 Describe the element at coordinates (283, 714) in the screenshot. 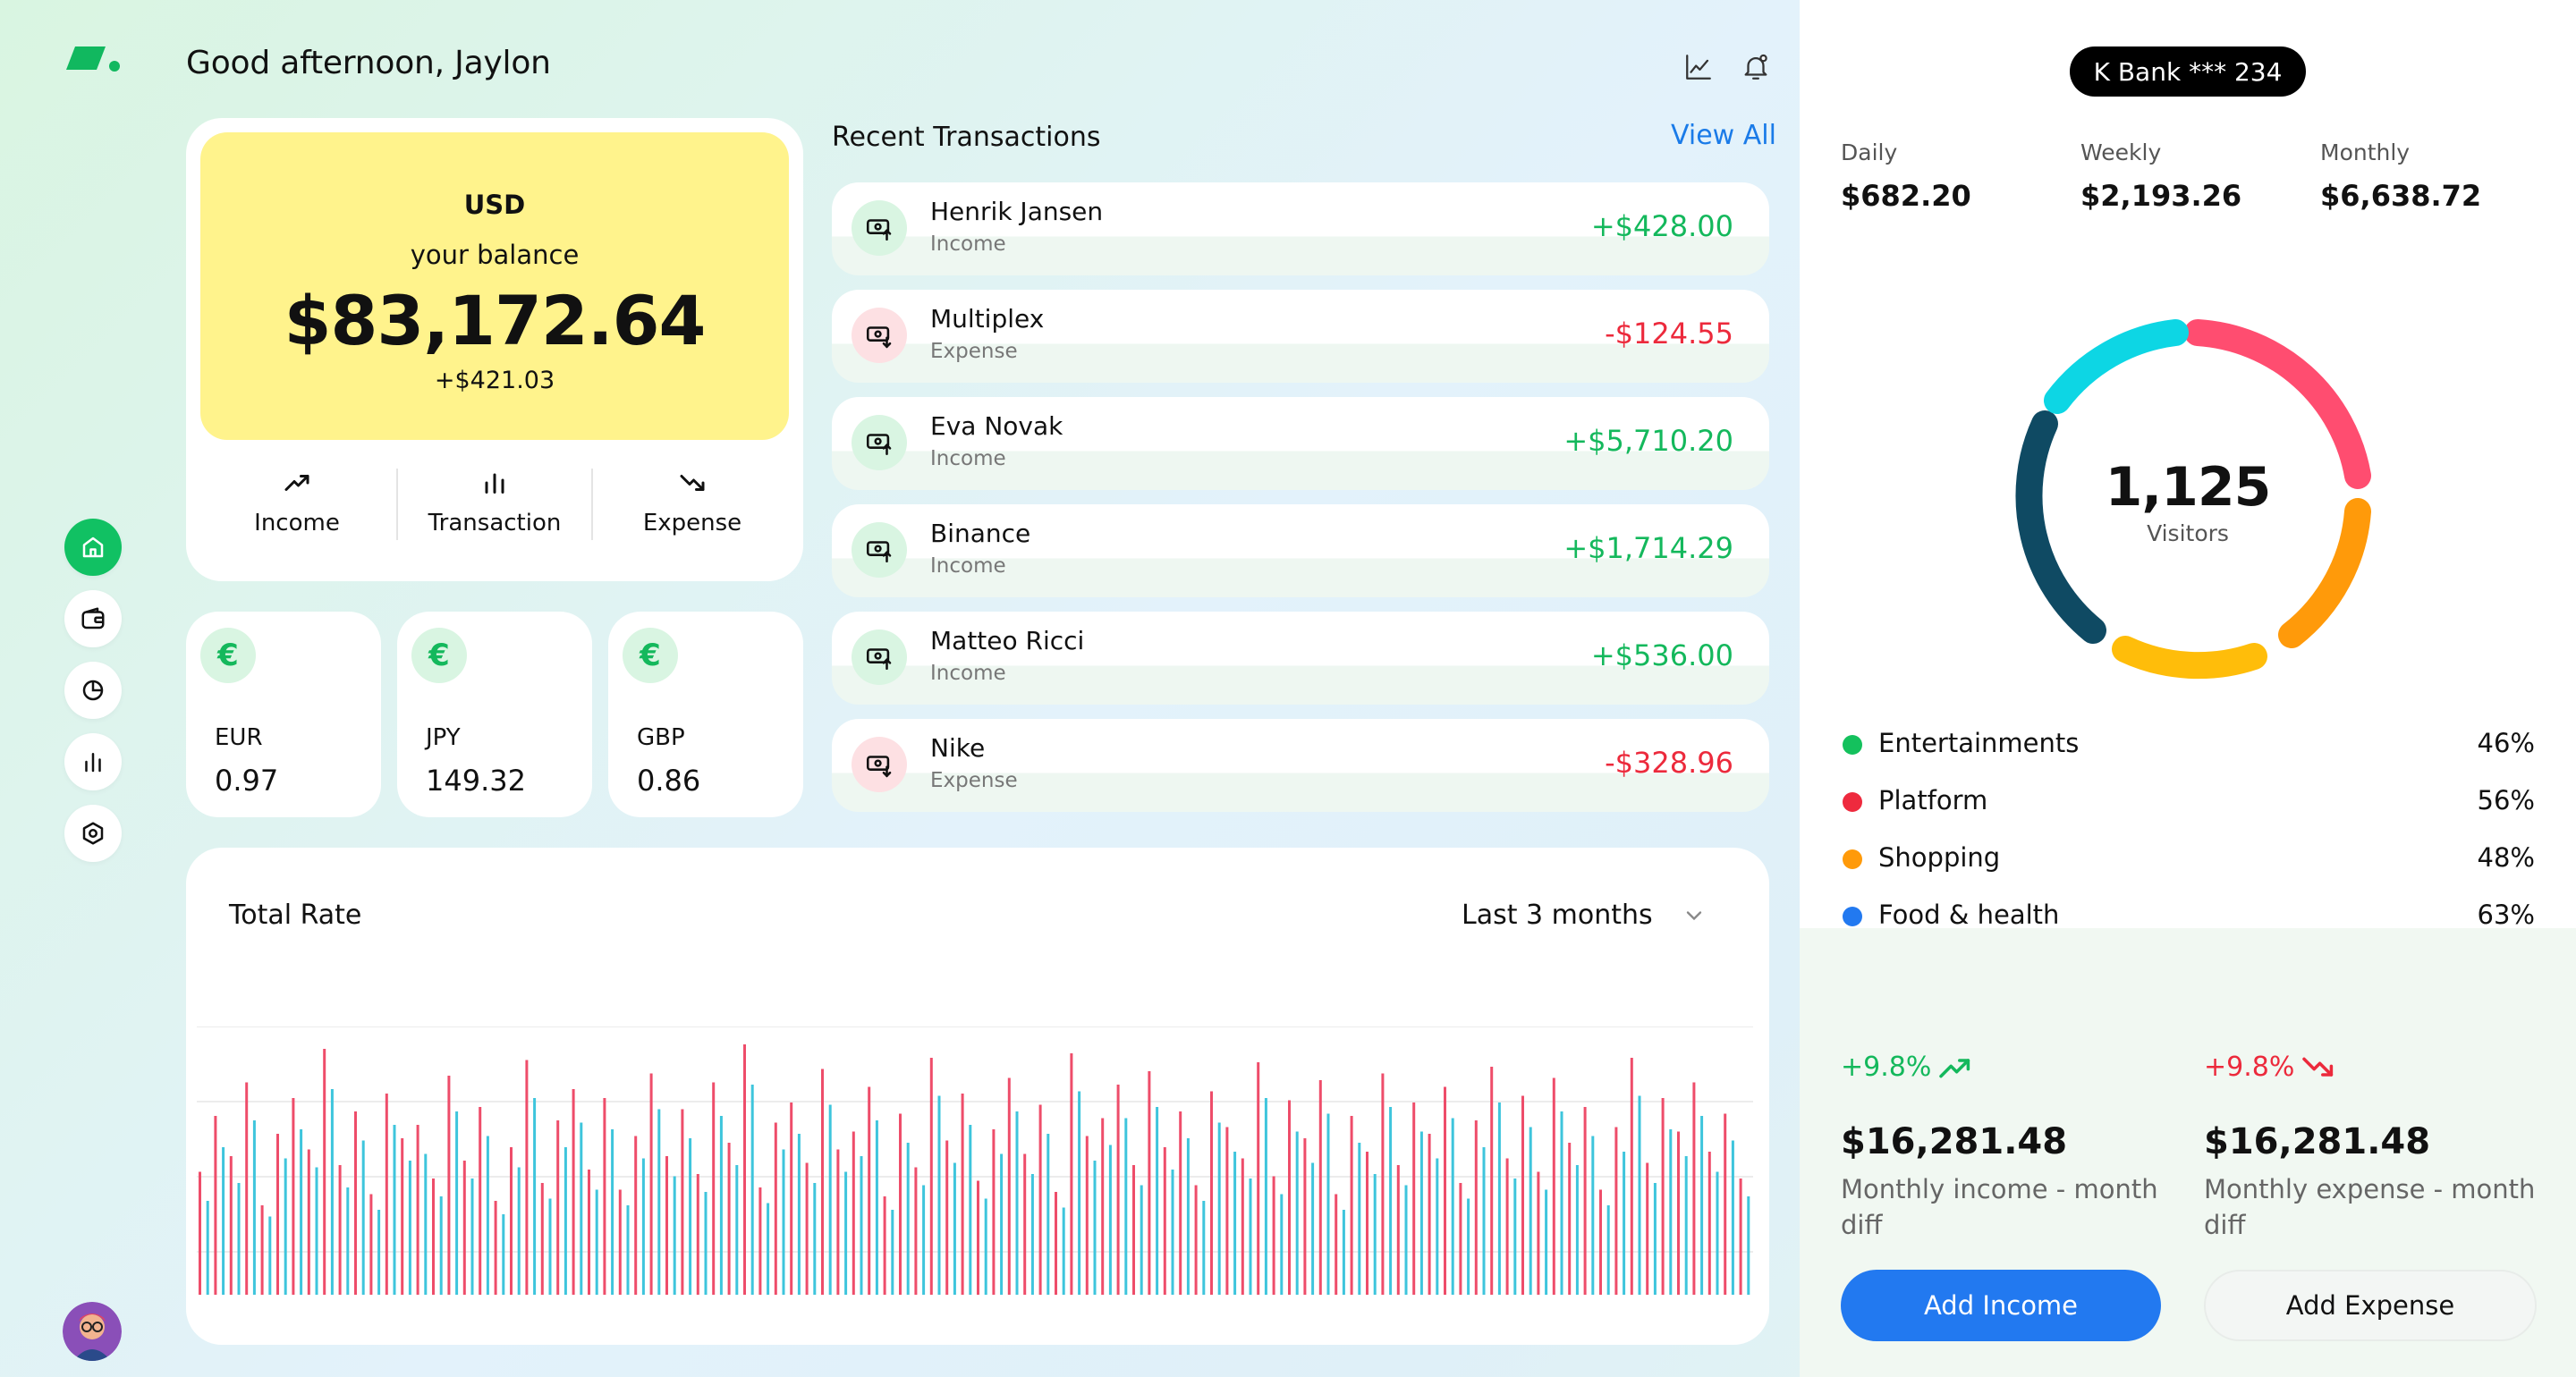

I see `currency-card-eur: € EUR 0.97` at that location.